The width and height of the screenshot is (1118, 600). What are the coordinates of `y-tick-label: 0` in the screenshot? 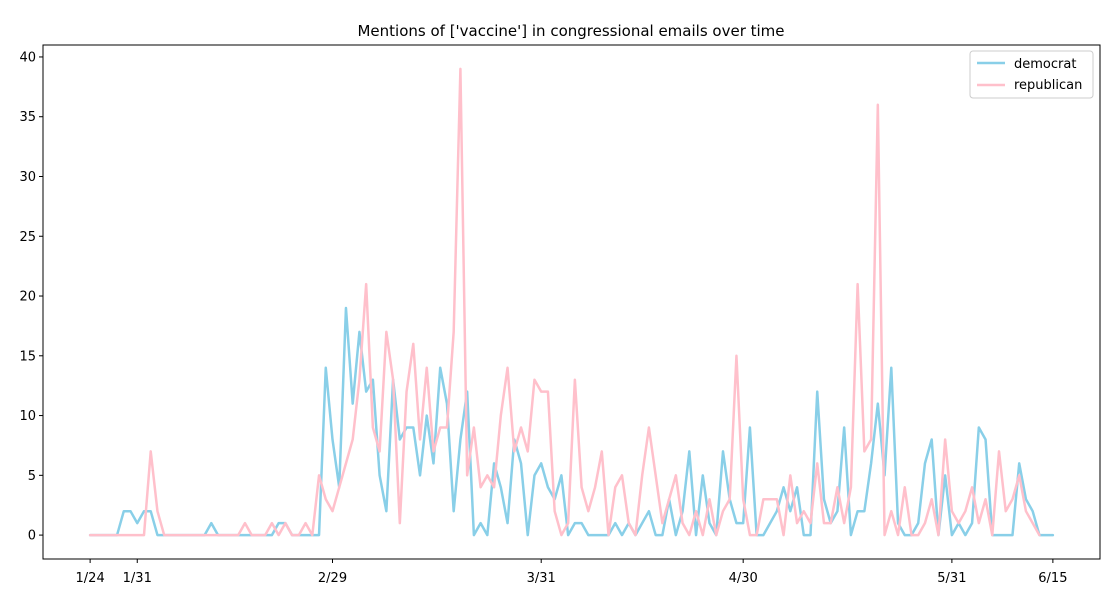 It's located at (32, 536).